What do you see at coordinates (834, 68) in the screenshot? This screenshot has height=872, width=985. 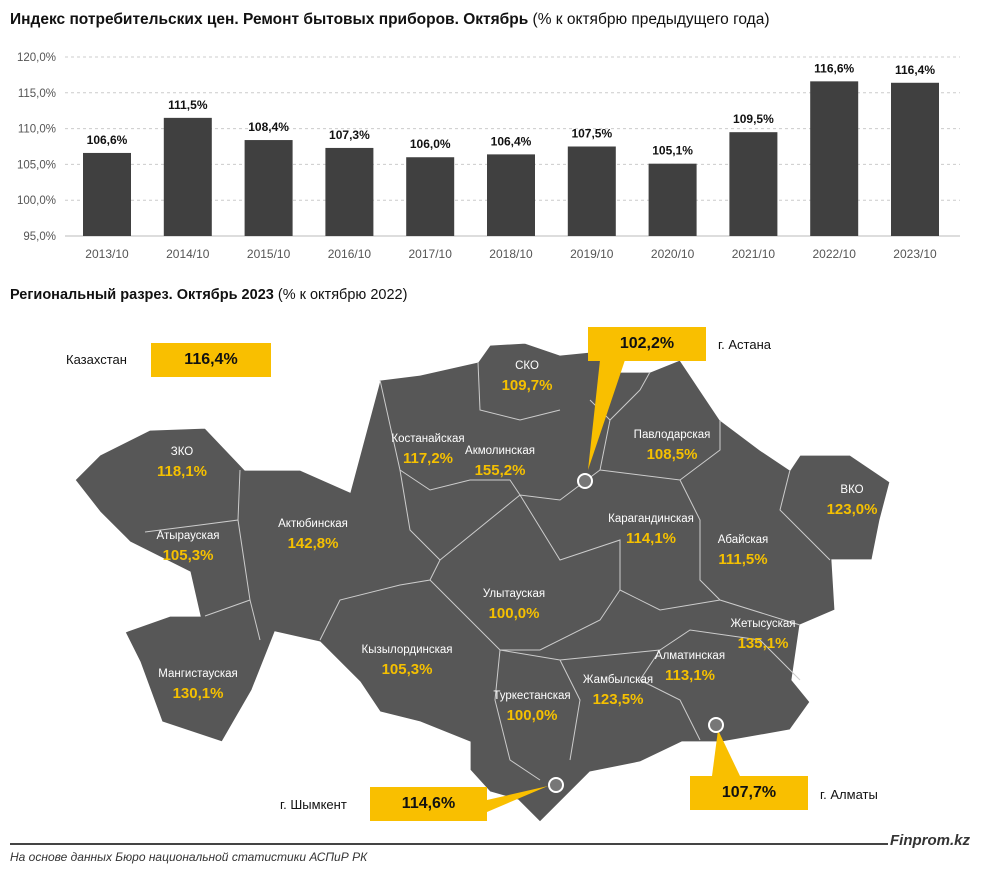 I see `data-label: 116,6%` at bounding box center [834, 68].